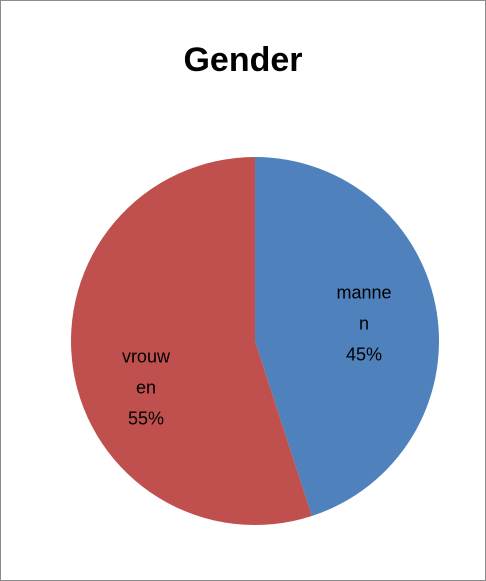 The width and height of the screenshot is (486, 581). I want to click on slice-label: mannen 45%, so click(364, 323).